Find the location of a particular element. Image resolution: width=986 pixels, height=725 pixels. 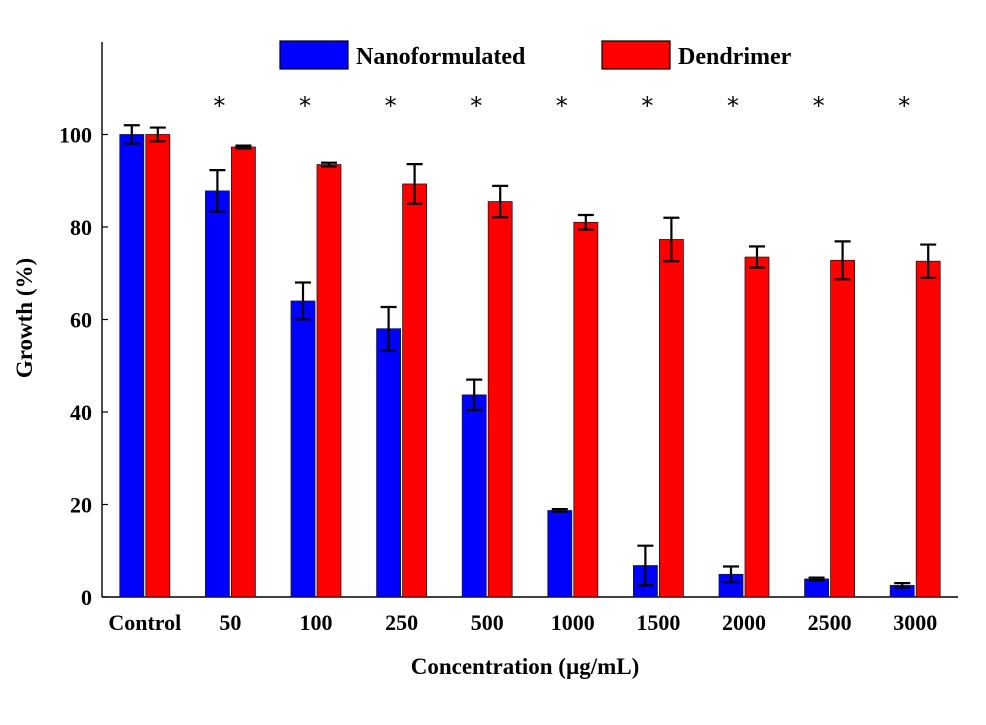

y-tick-label: 20 is located at coordinates (81, 505).